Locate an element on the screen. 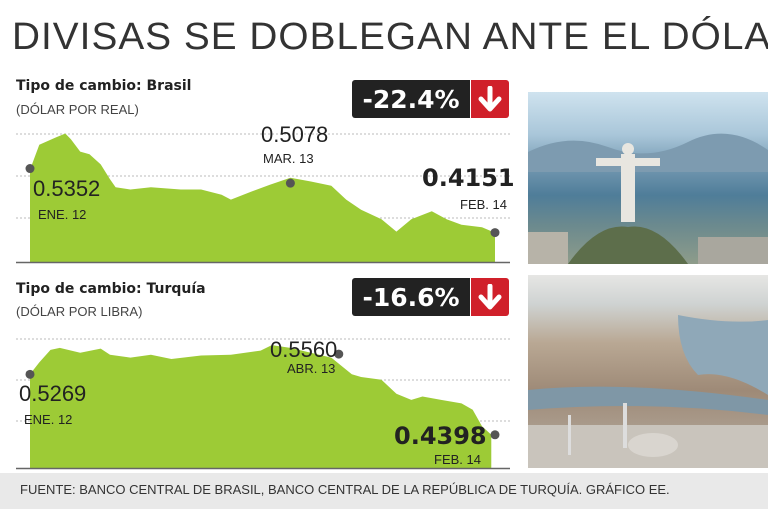  turquia-chart-subtitle: (DÓLAR POR LIBRA) is located at coordinates (79, 311).